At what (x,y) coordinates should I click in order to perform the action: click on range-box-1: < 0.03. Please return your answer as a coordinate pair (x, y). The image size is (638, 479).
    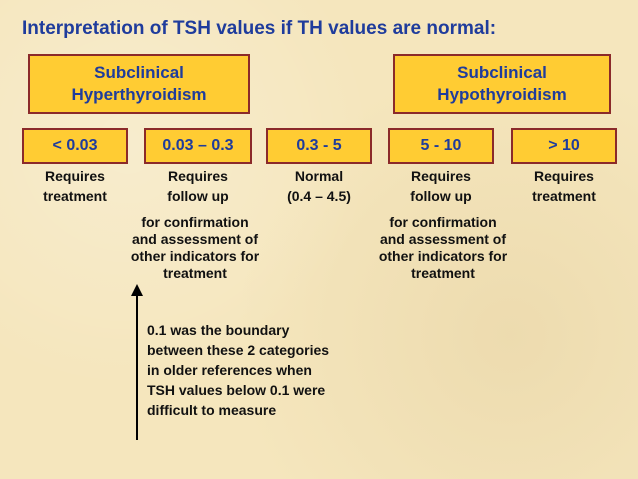
    Looking at the image, I should click on (75, 146).